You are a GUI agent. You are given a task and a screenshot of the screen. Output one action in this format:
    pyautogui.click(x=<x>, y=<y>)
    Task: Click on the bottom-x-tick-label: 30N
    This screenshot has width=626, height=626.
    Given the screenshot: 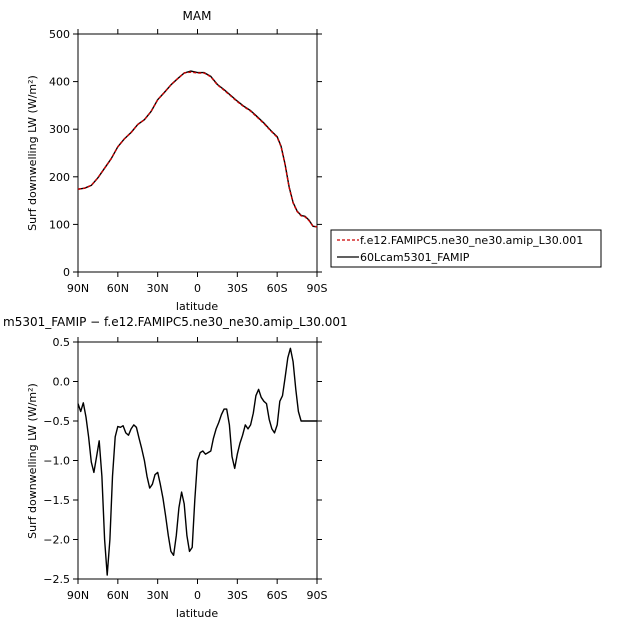 What is the action you would take?
    pyautogui.click(x=158, y=595)
    